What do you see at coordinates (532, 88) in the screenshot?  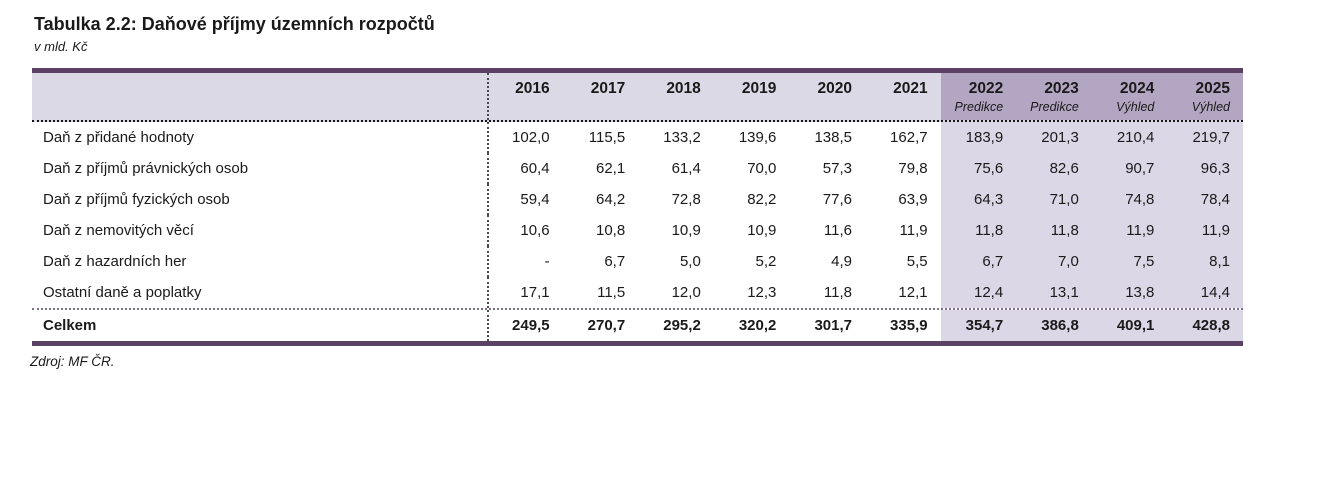 I see `year-label: 2016` at bounding box center [532, 88].